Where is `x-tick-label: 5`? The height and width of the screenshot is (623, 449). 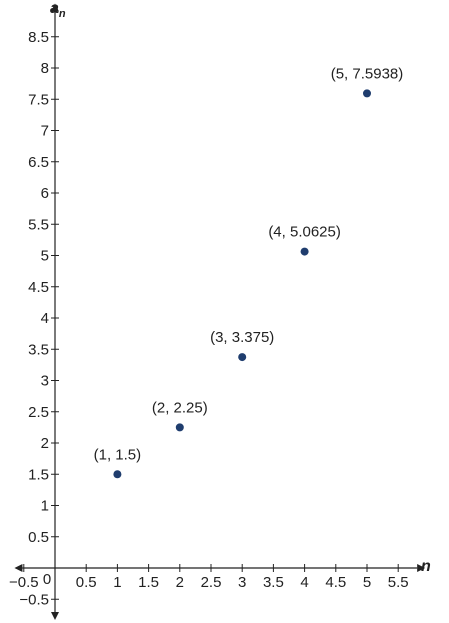
x-tick-label: 5 is located at coordinates (367, 582).